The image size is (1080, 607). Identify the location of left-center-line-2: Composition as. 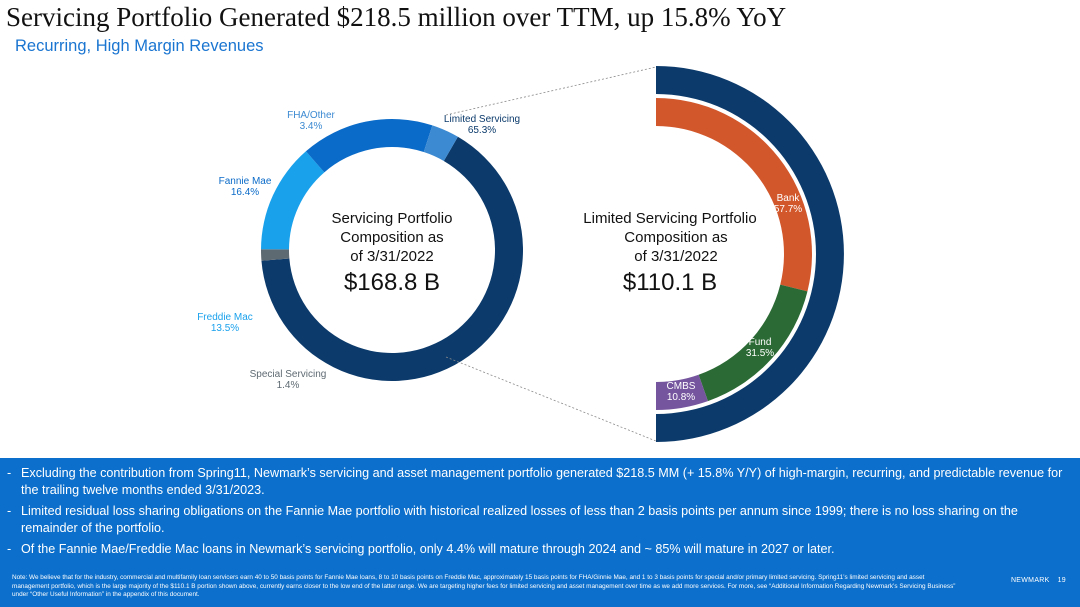
(391, 237).